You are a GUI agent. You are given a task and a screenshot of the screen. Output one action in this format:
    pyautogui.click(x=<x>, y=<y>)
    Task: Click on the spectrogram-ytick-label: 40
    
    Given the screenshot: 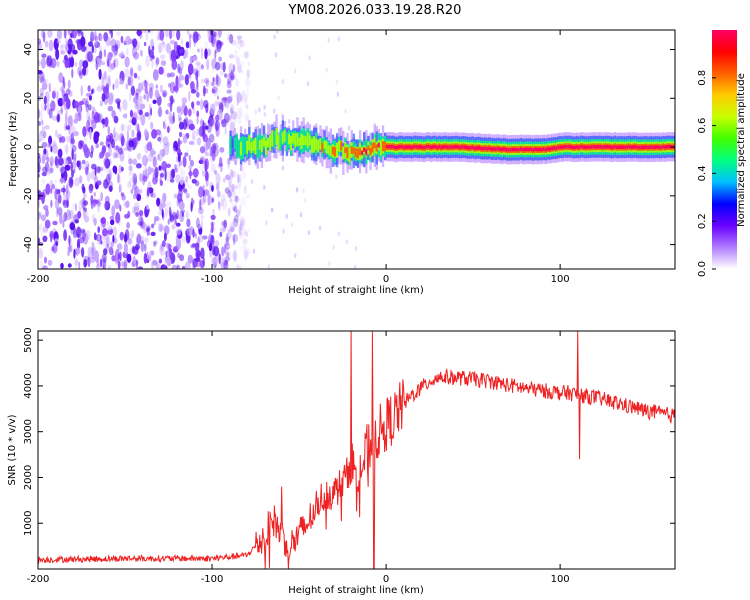 What is the action you would take?
    pyautogui.click(x=28, y=49)
    